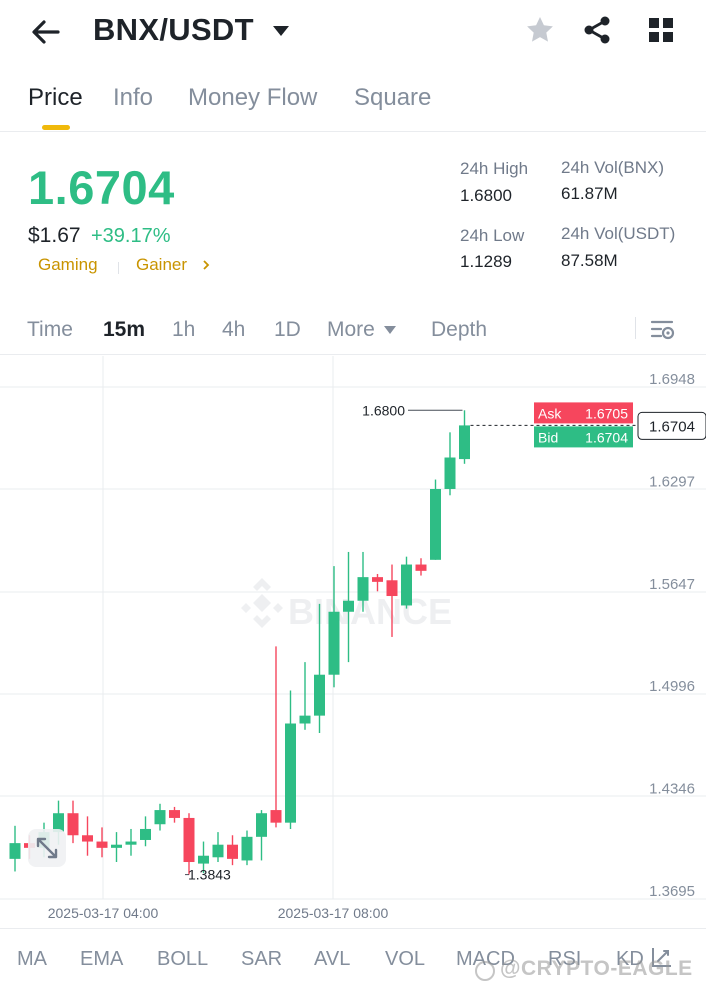 The width and height of the screenshot is (706, 996). What do you see at coordinates (618, 233) in the screenshot?
I see `stat-vol-quote-label: 24h Vol(USDT)` at bounding box center [618, 233].